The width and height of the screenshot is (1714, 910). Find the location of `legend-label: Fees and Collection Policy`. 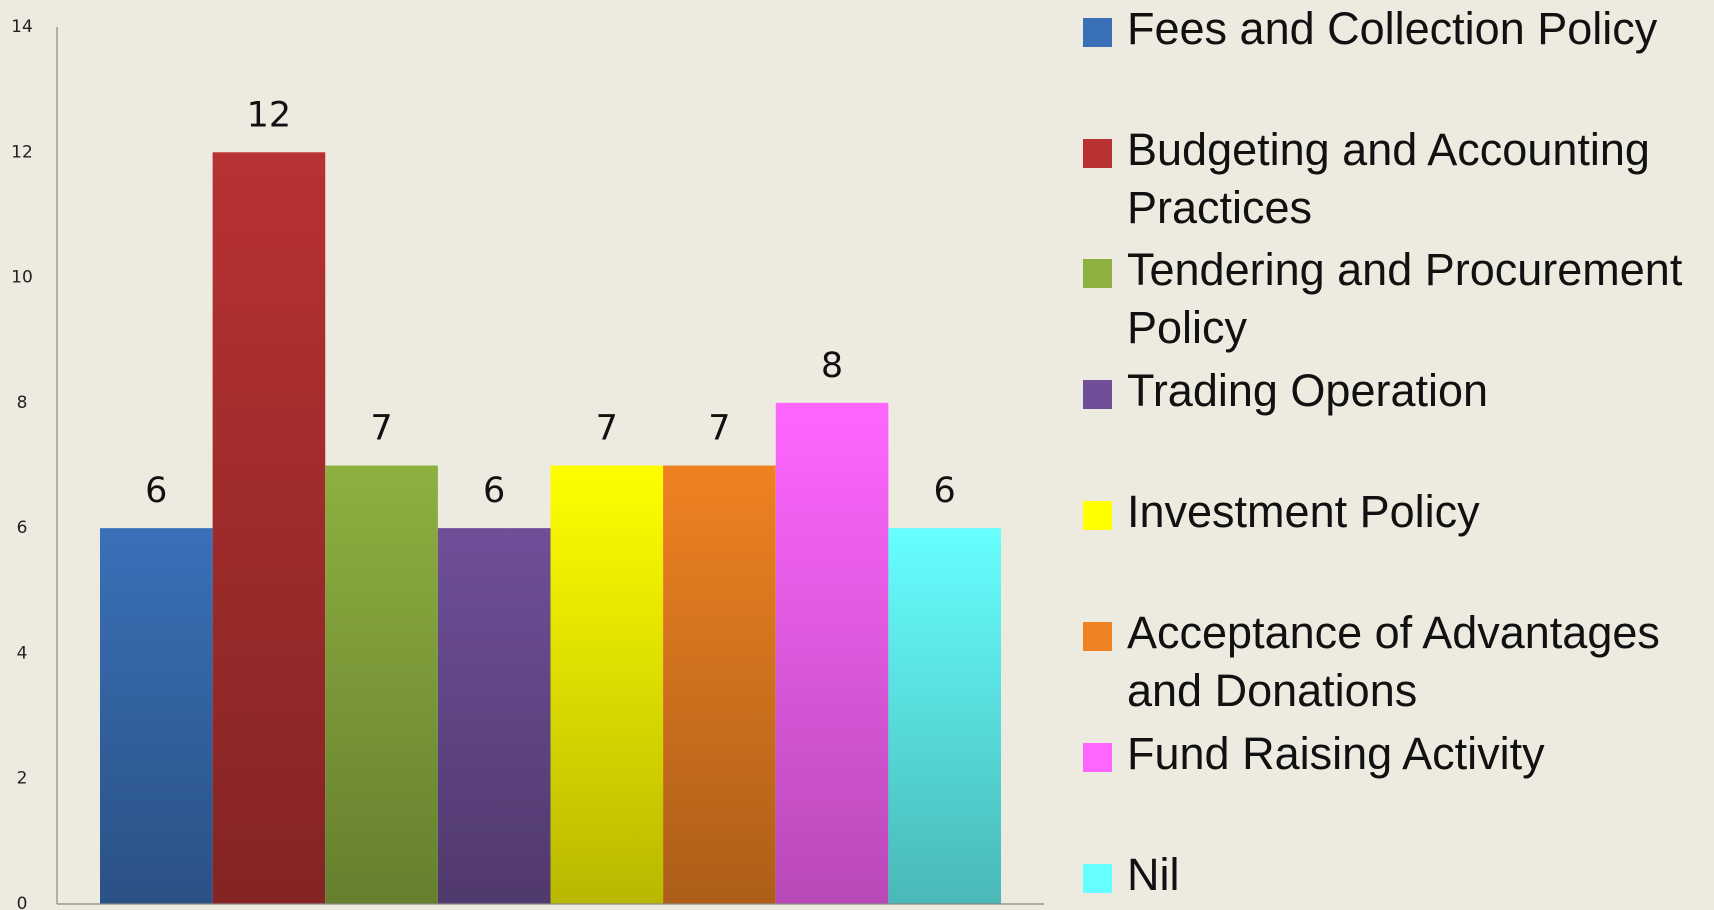

legend-label: Fees and Collection Policy is located at coordinates (1392, 28).